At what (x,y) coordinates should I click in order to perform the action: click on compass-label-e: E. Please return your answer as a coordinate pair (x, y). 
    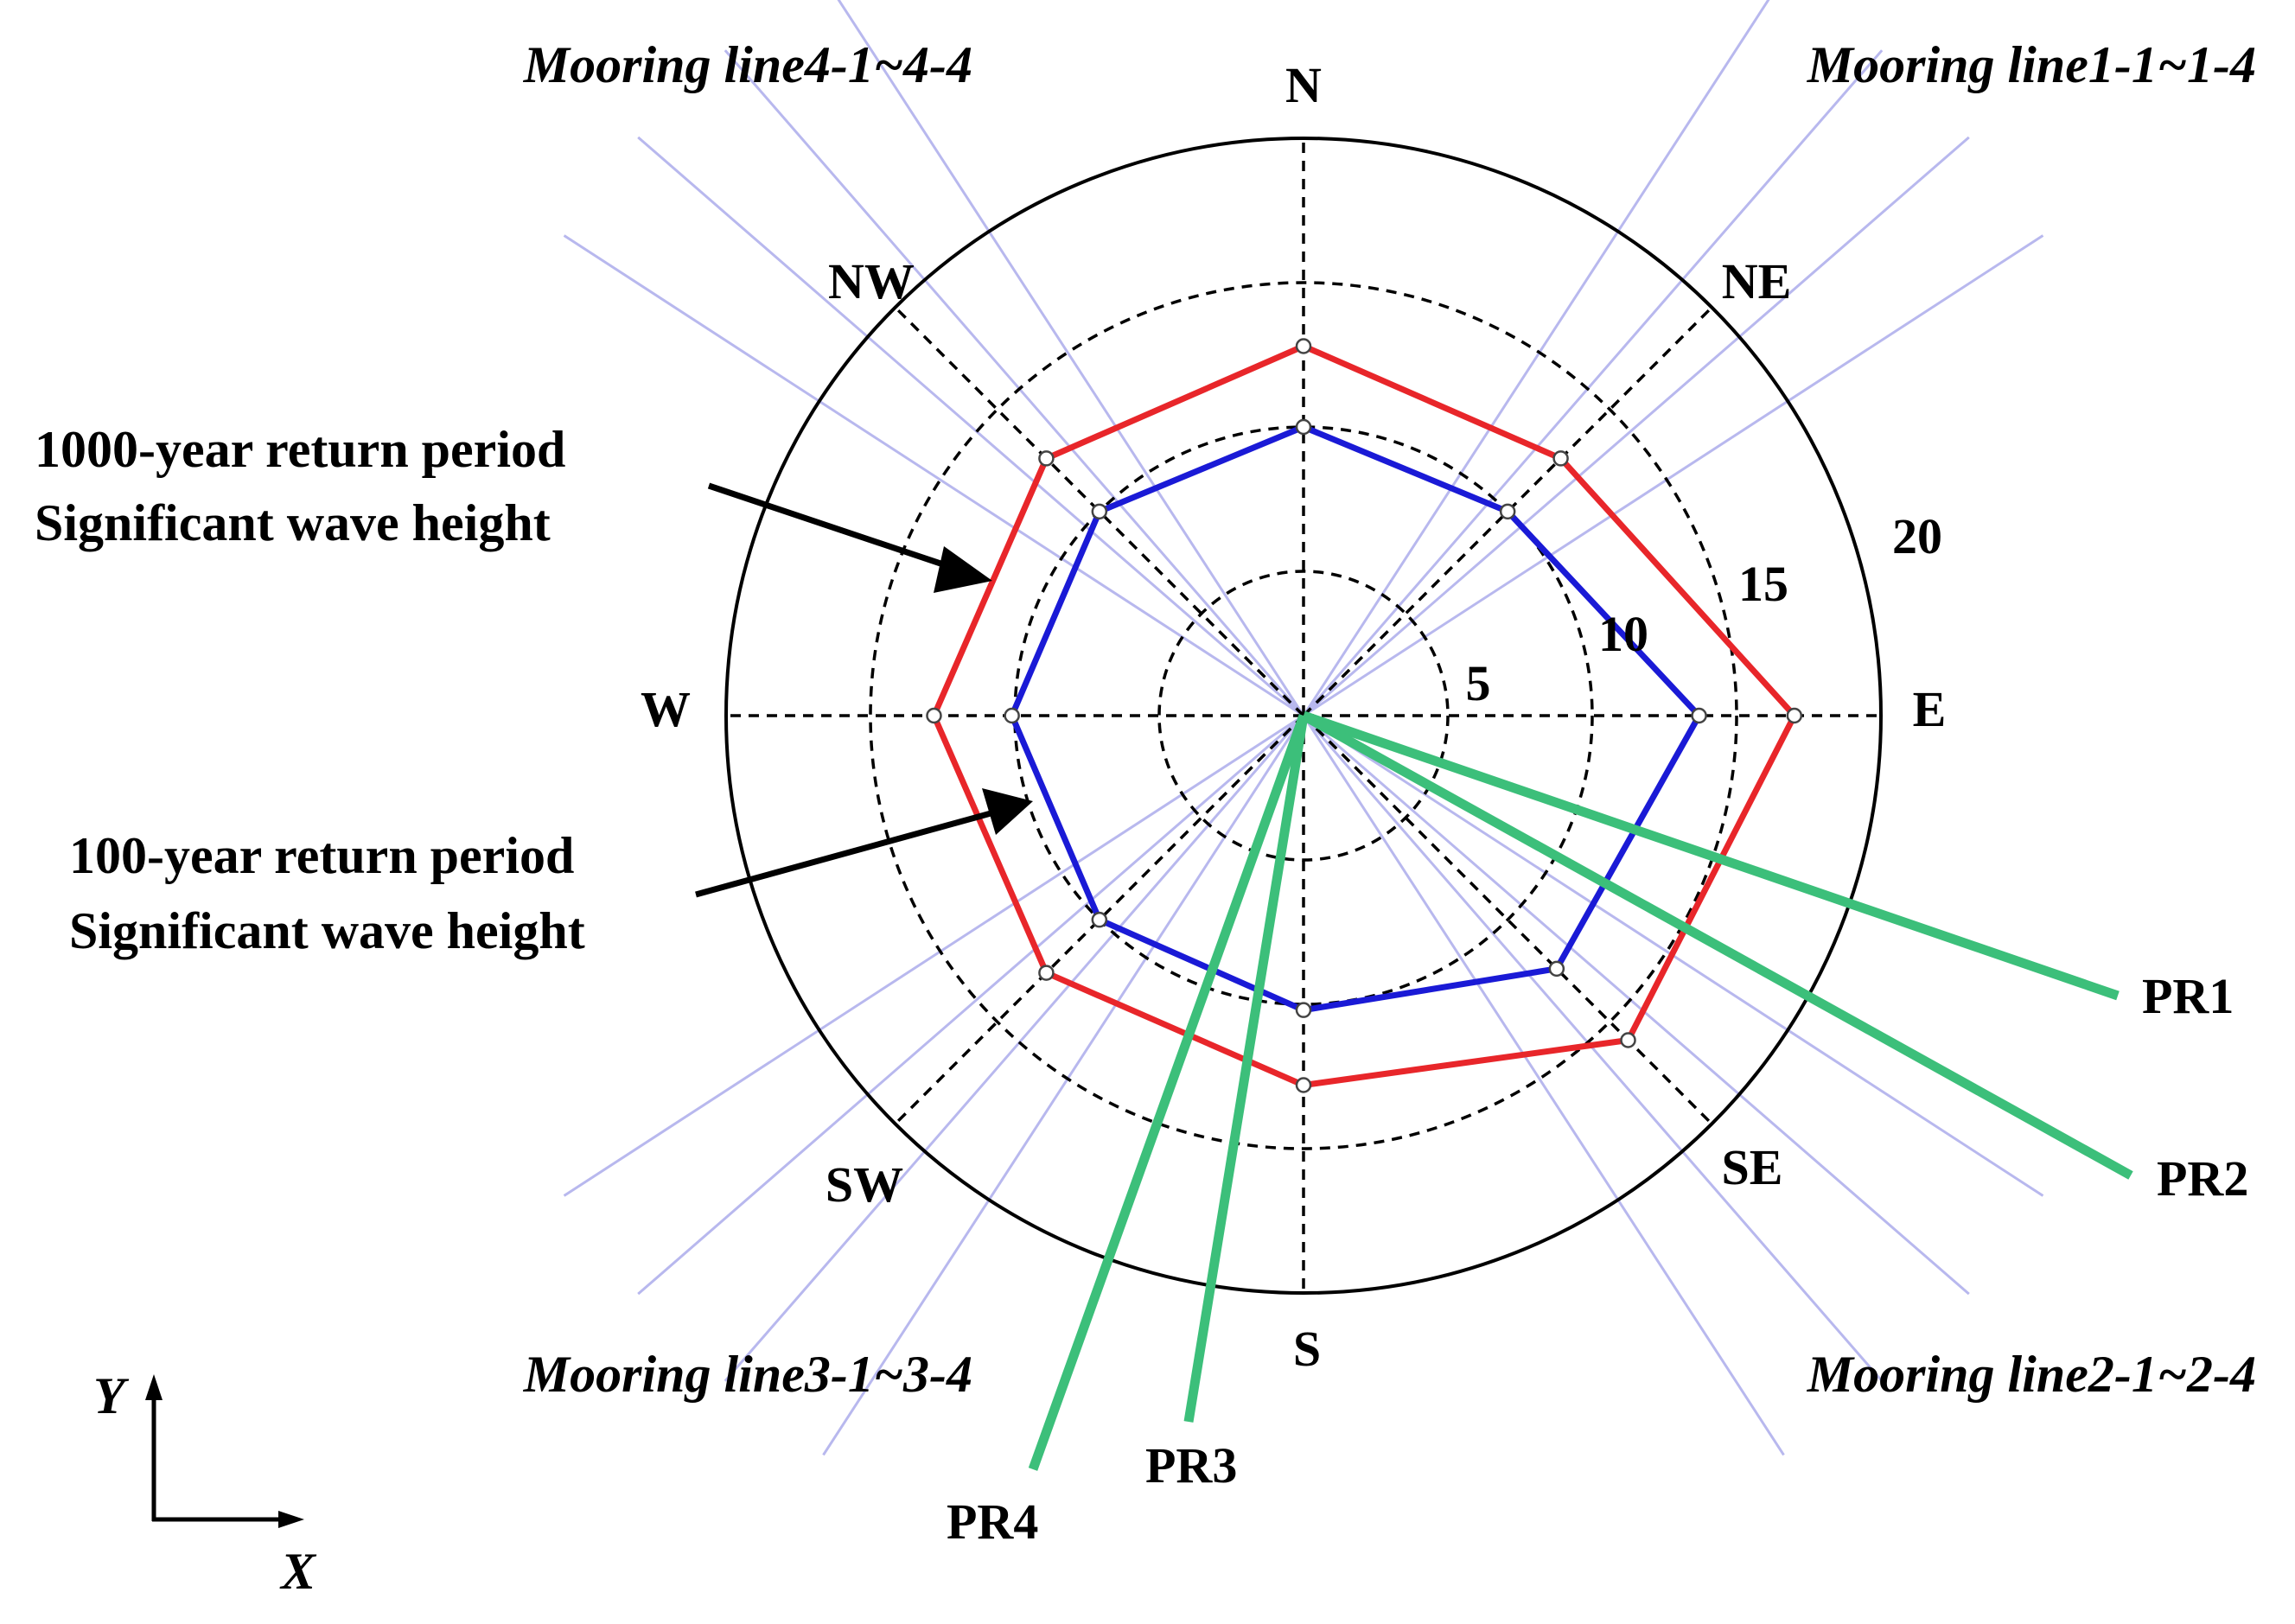
    Looking at the image, I should click on (1930, 709).